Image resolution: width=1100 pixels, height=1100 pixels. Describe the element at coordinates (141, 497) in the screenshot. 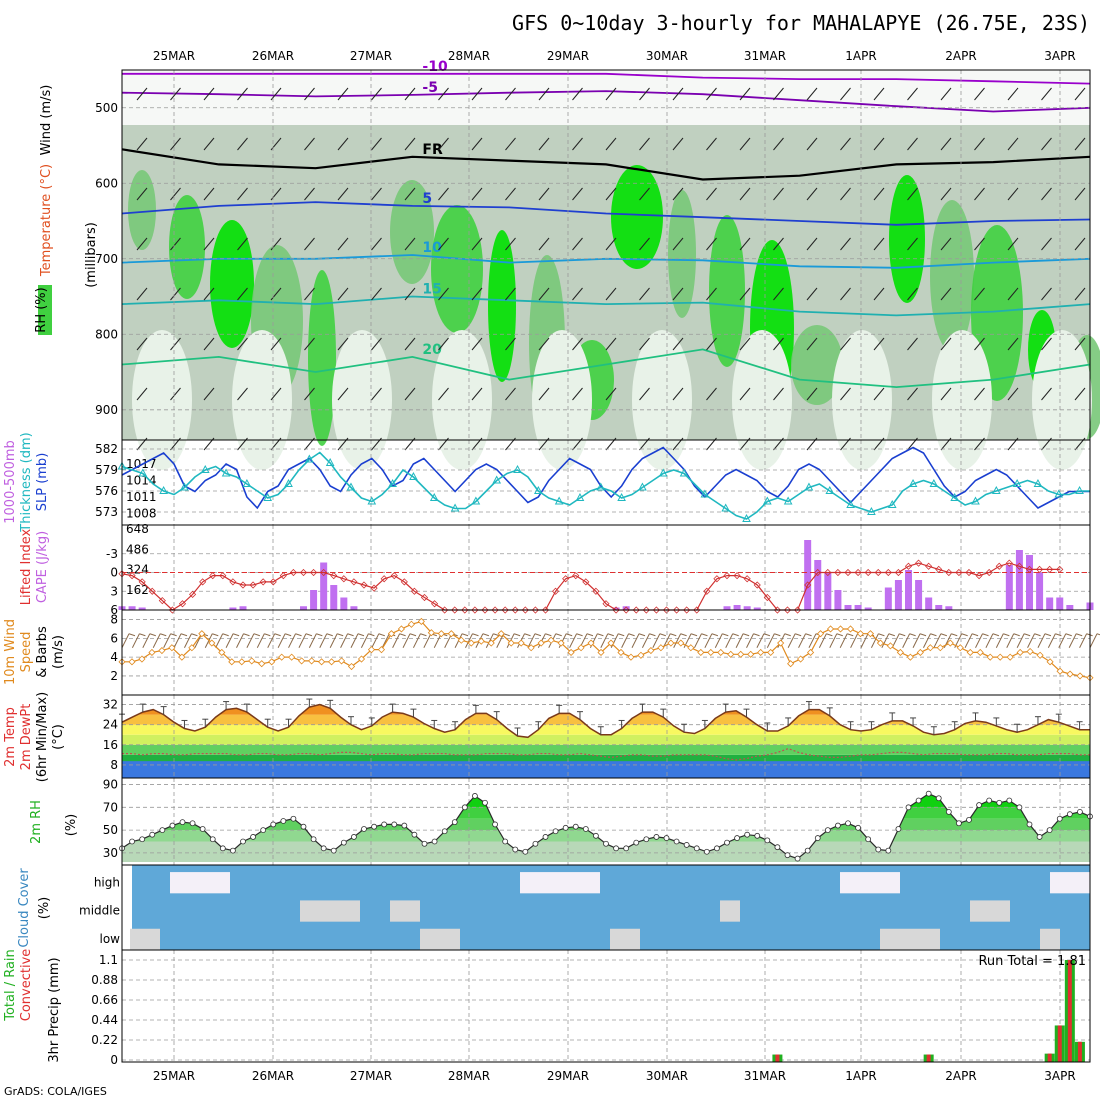

I see `y-tick-label-right: 1011` at that location.